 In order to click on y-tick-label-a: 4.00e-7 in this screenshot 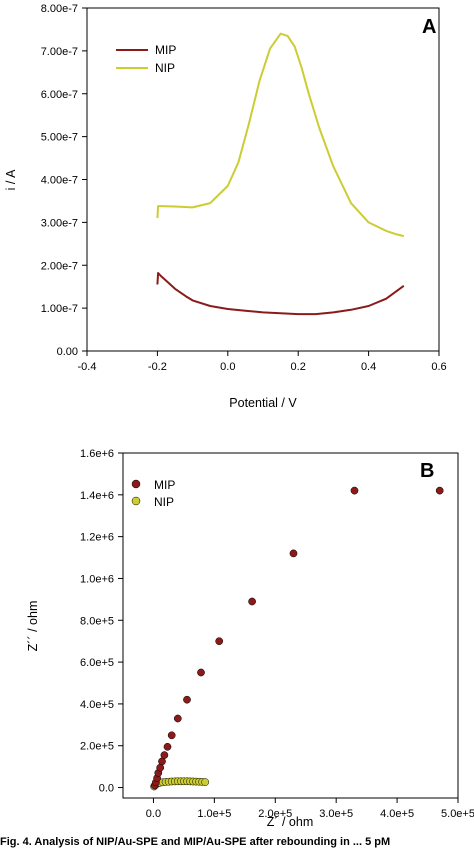, I will do `click(59, 181)`.